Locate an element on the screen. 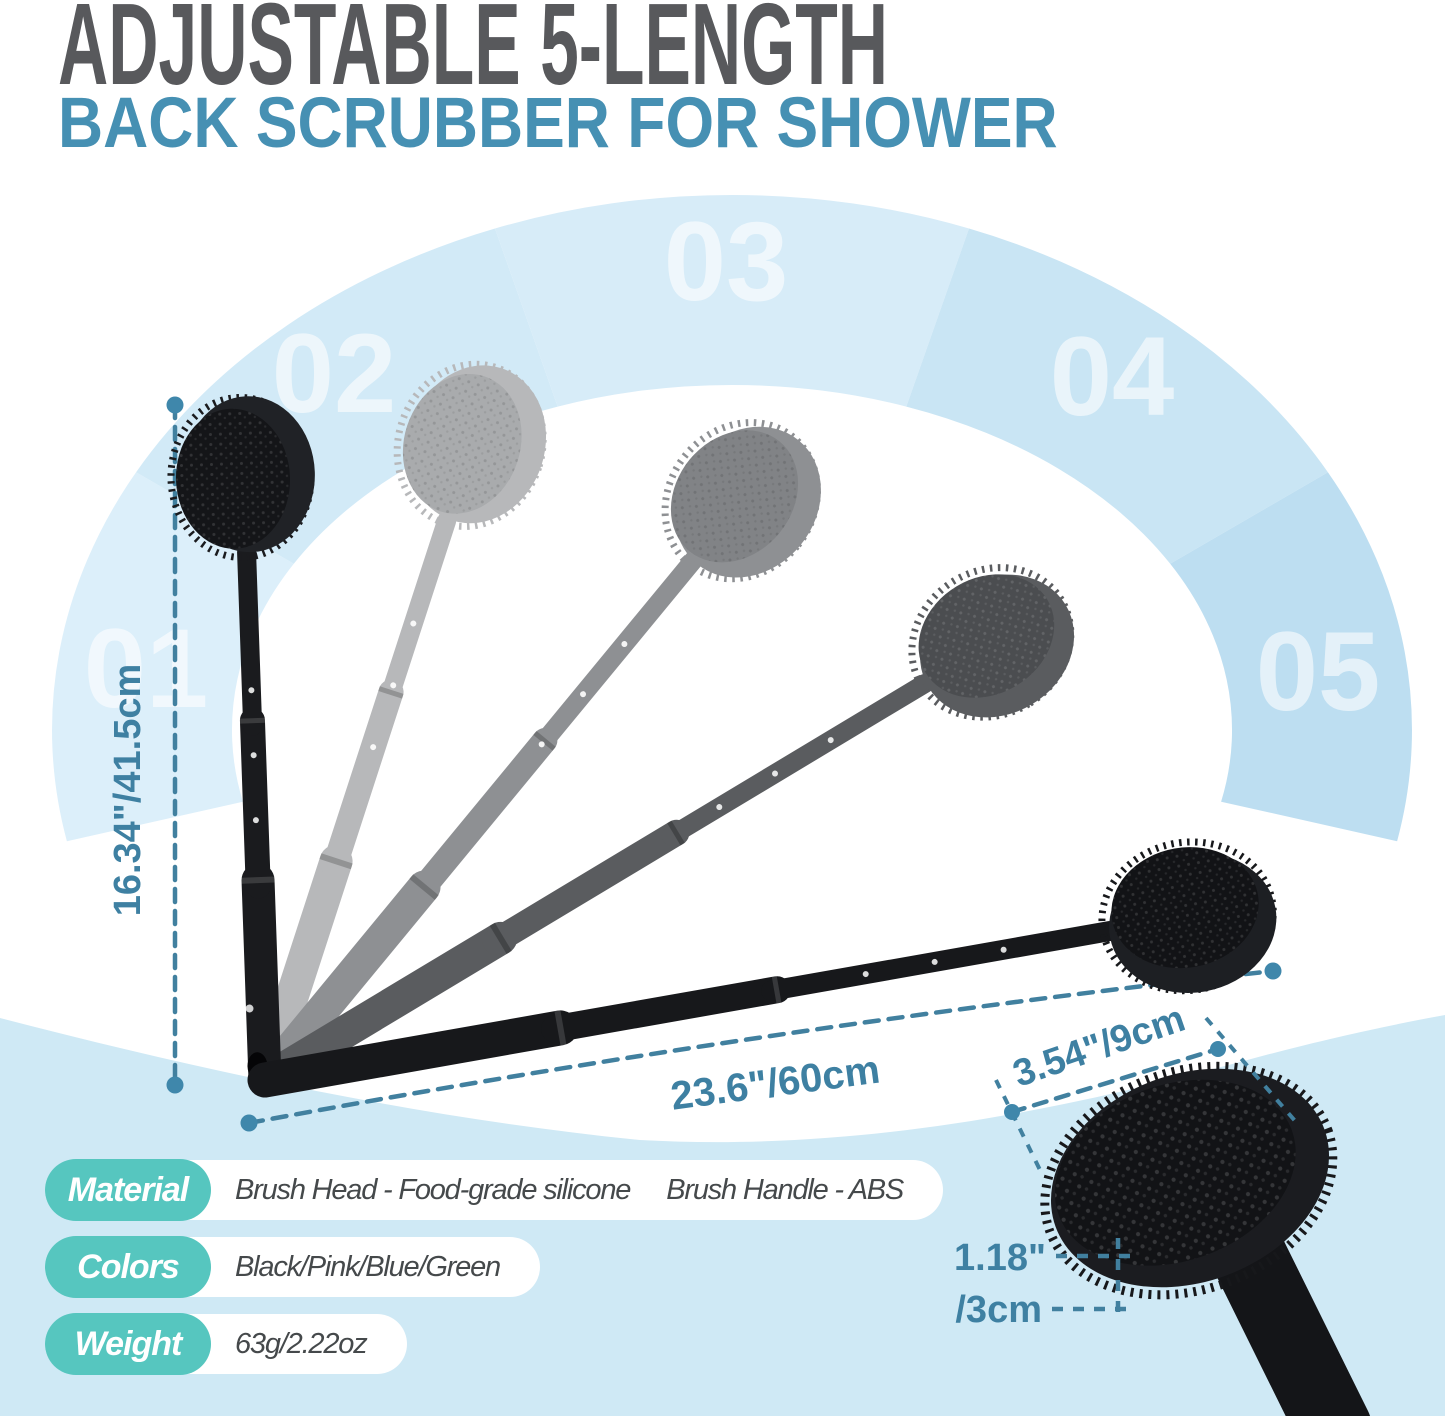  spec-value-colors: Black/Pink/Blue/Green is located at coordinates (368, 1266).